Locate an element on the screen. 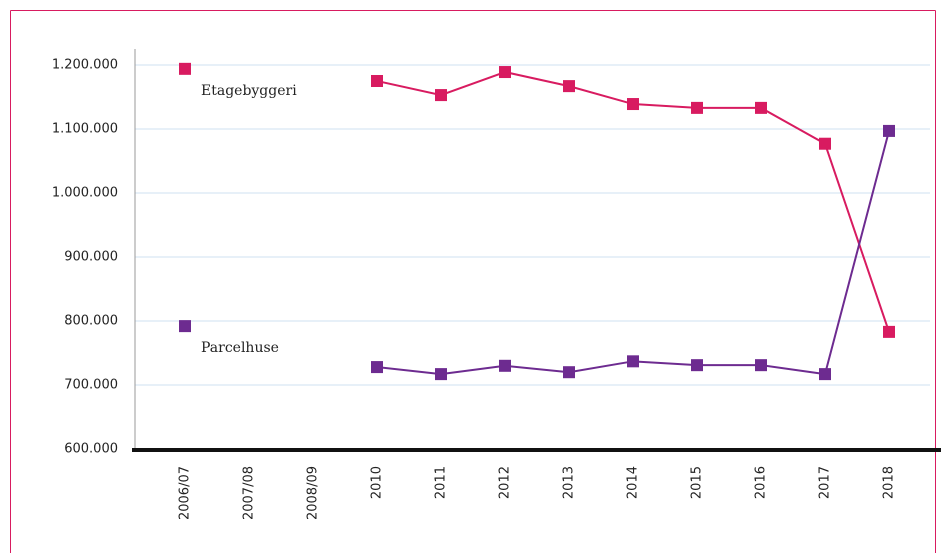 Image resolution: width=941 pixels, height=553 pixels. x-tick-label: 2006/07 is located at coordinates (185, 493).